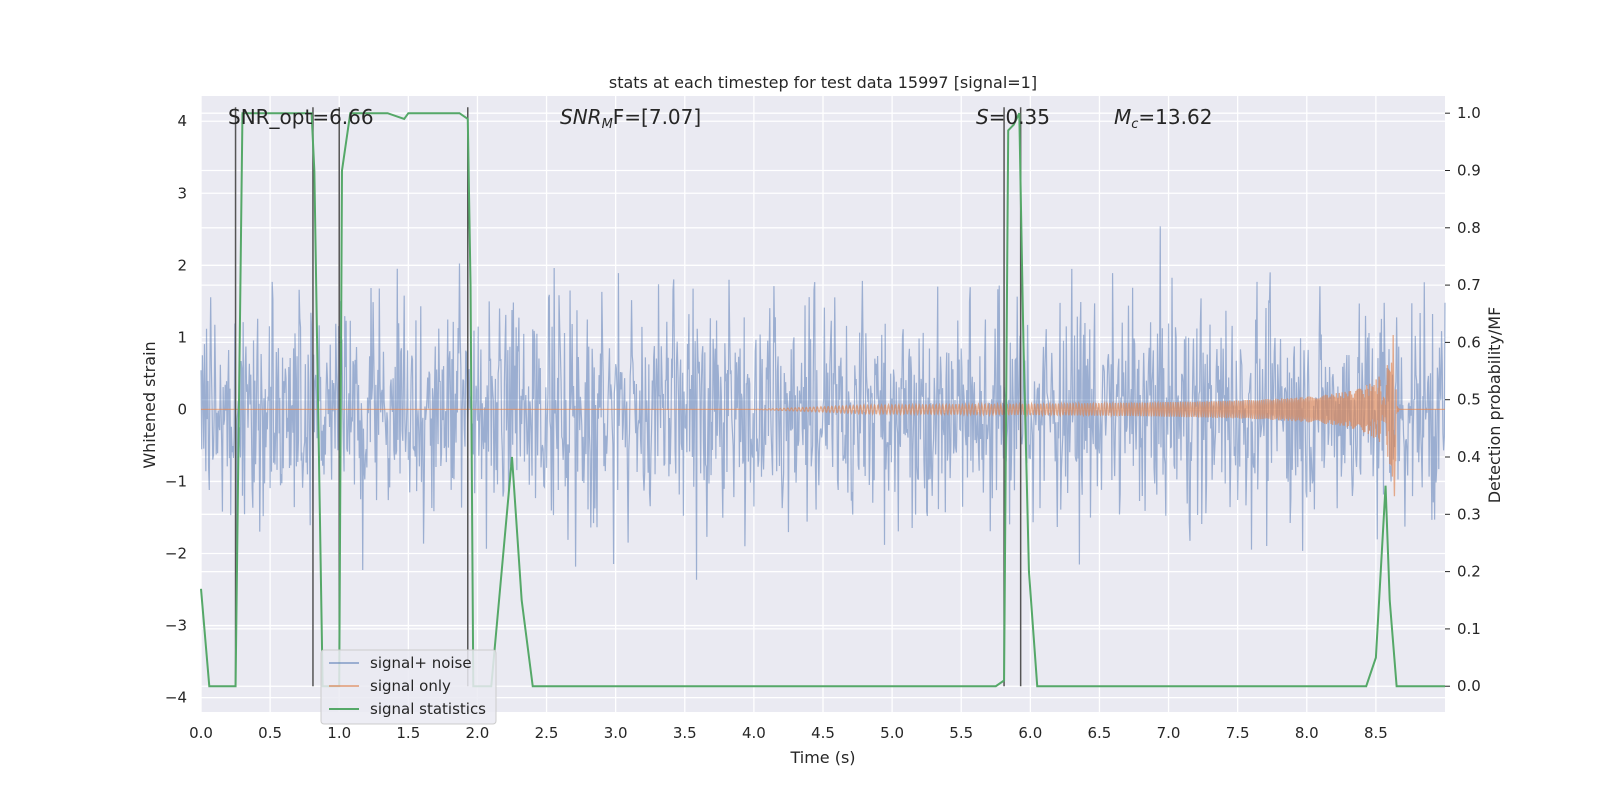 Image resolution: width=1600 pixels, height=804 pixels. What do you see at coordinates (1376, 733) in the screenshot?
I see `x-tick-label: 8.5` at bounding box center [1376, 733].